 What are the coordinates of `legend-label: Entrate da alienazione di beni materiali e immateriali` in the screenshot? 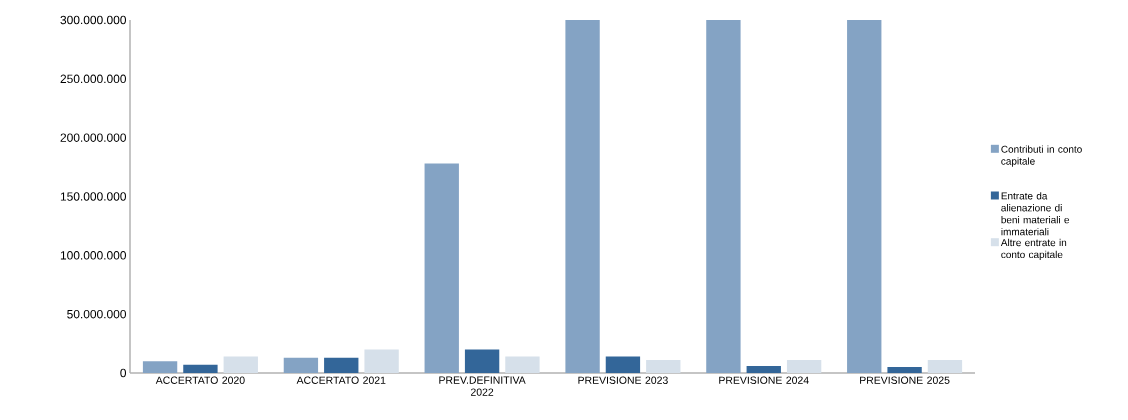 It's located at (1035, 214).